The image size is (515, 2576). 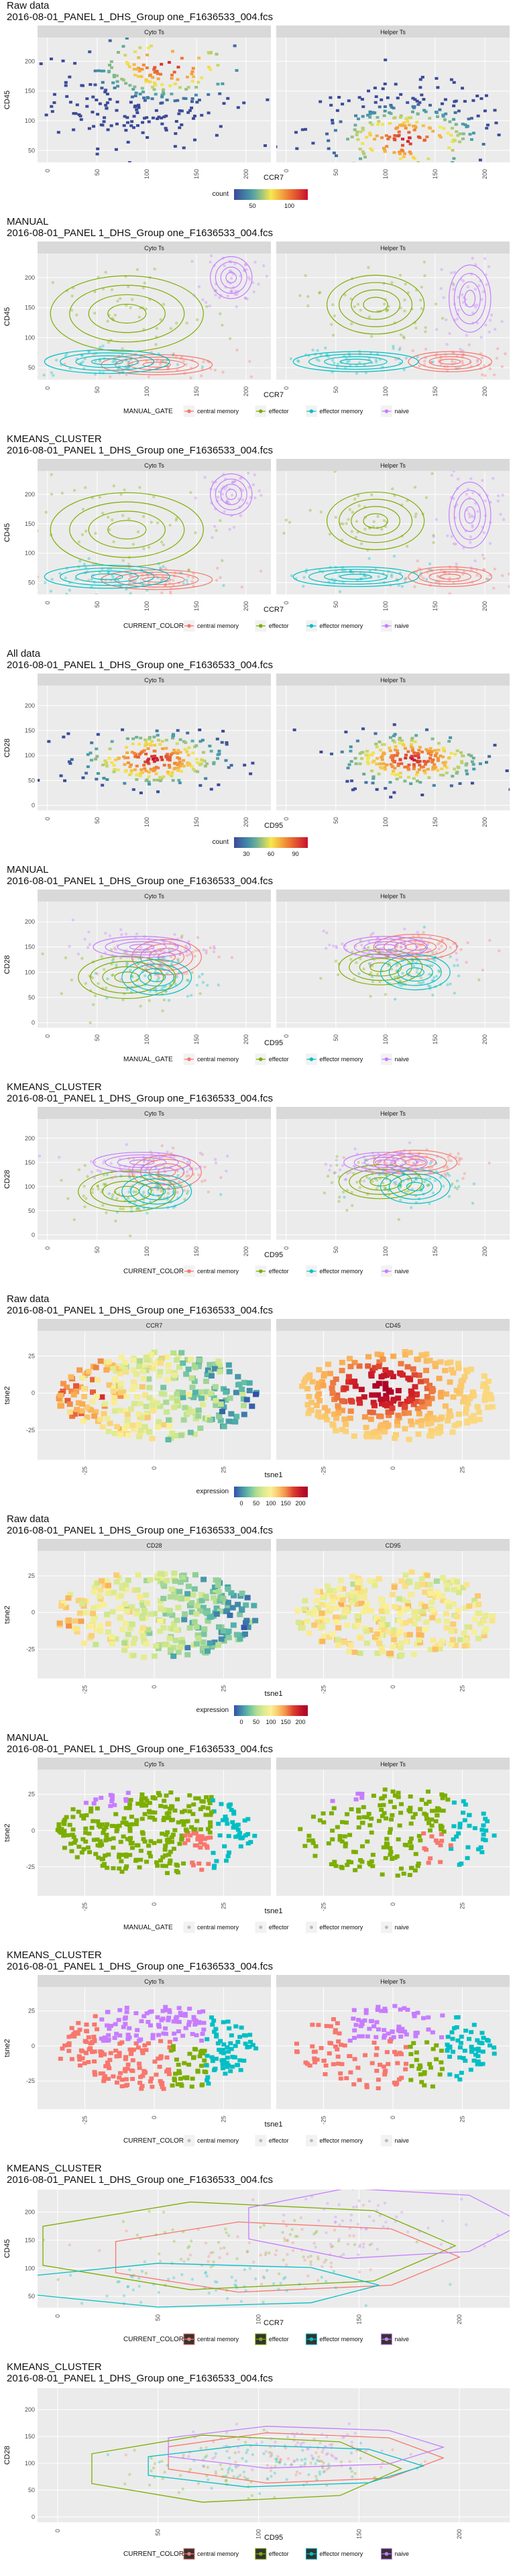 I want to click on facet-panel: Helper Ts0 50 100 150 200, so click(x=393, y=1181).